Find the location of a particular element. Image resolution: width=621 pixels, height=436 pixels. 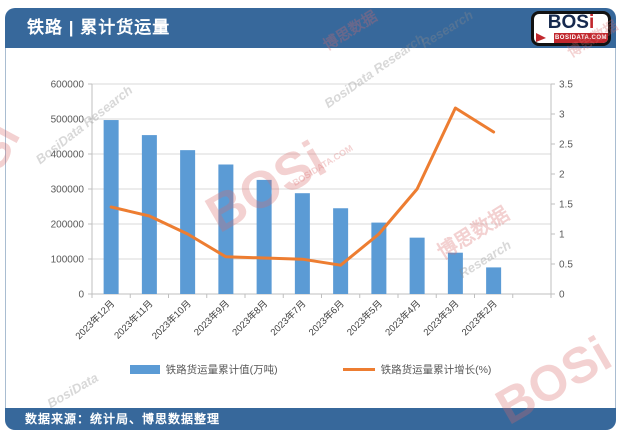

bosi-logo-domain: BOSIDATA.COM is located at coordinates (581, 38).